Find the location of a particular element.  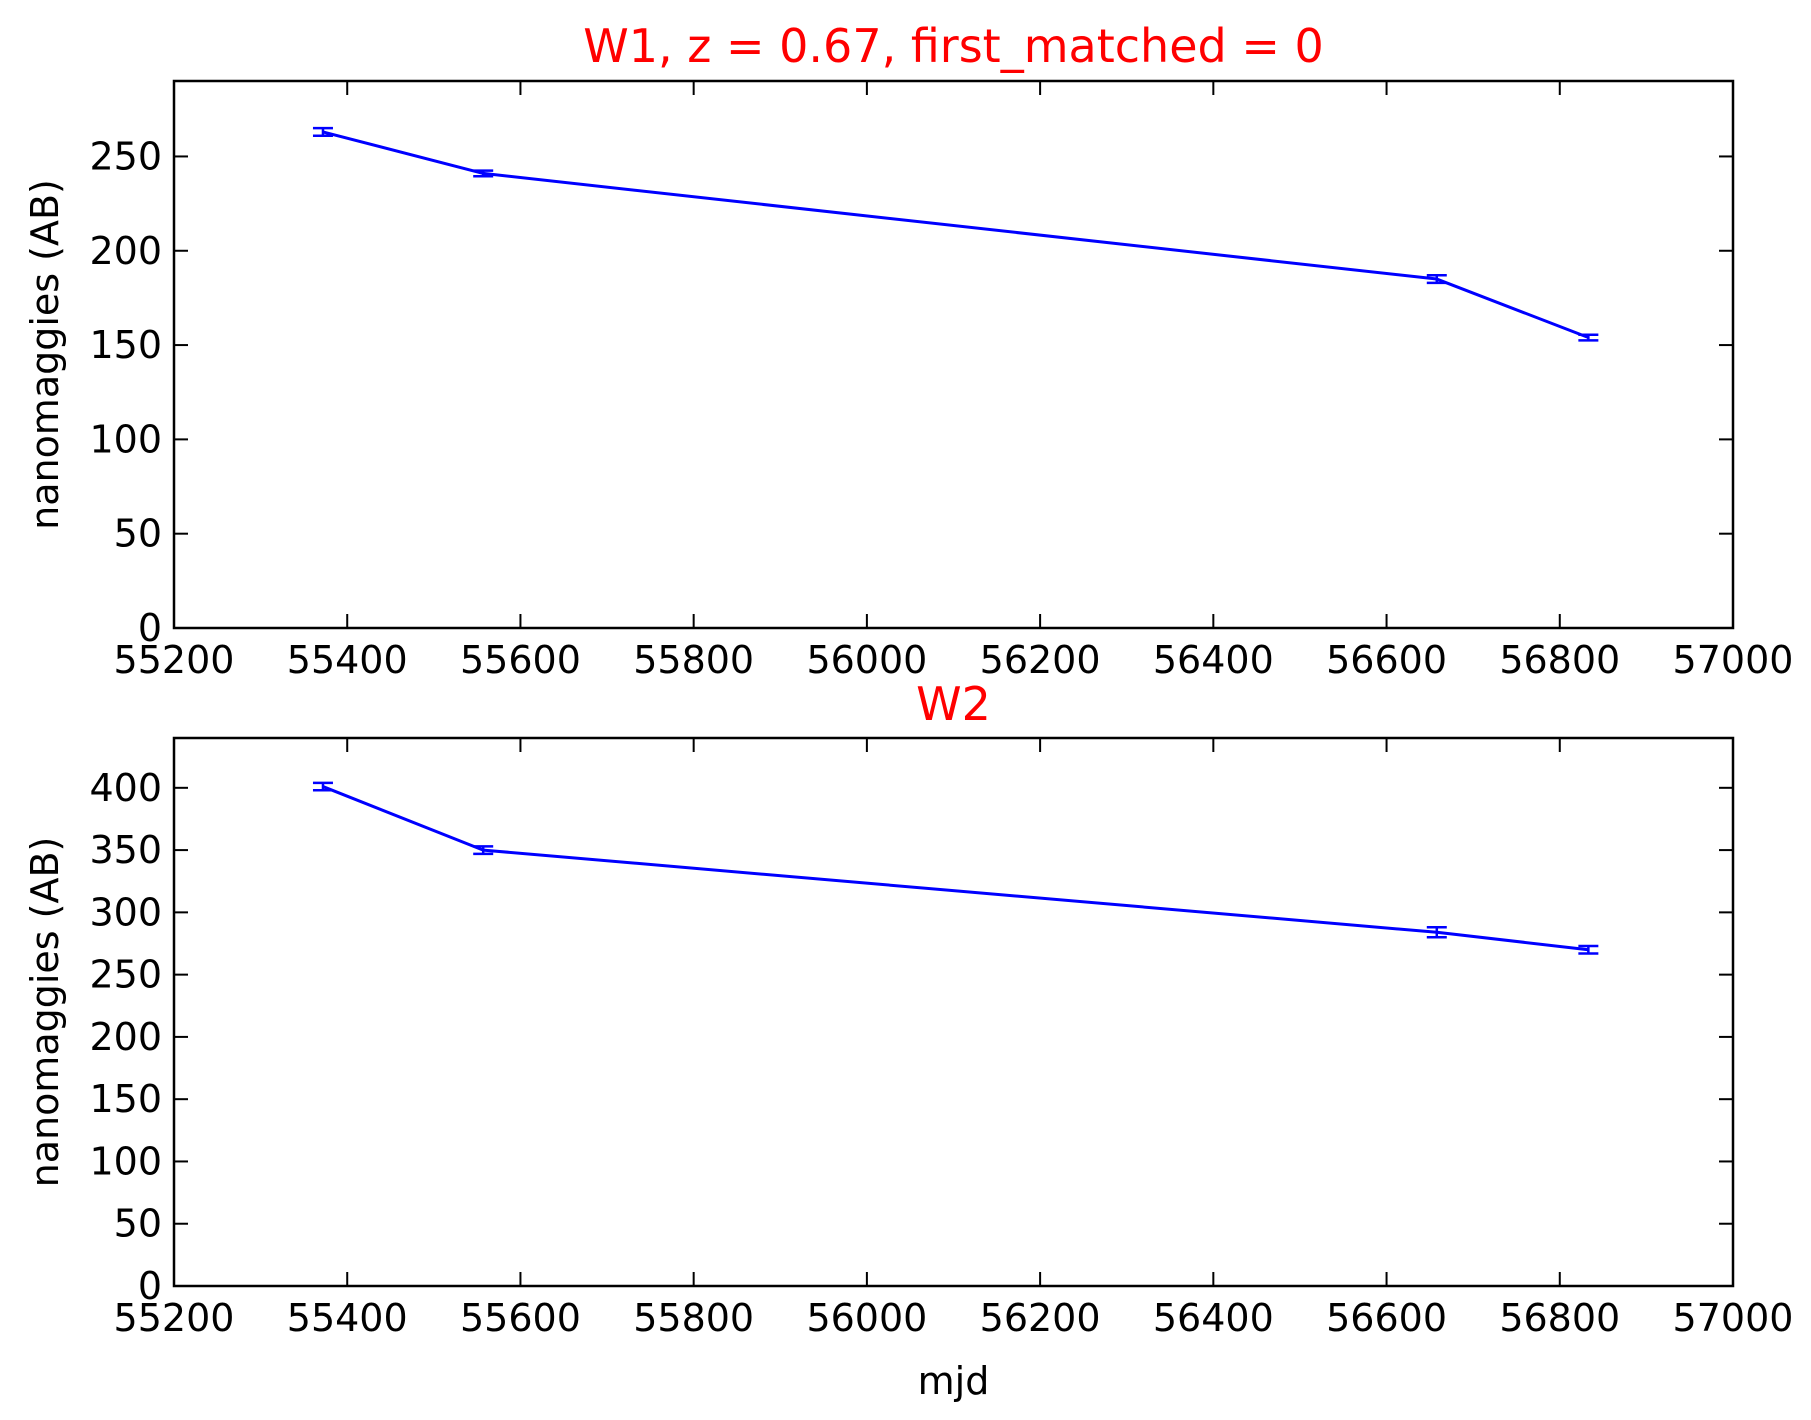

w2-y-tick-label: 400 is located at coordinates (125, 788).